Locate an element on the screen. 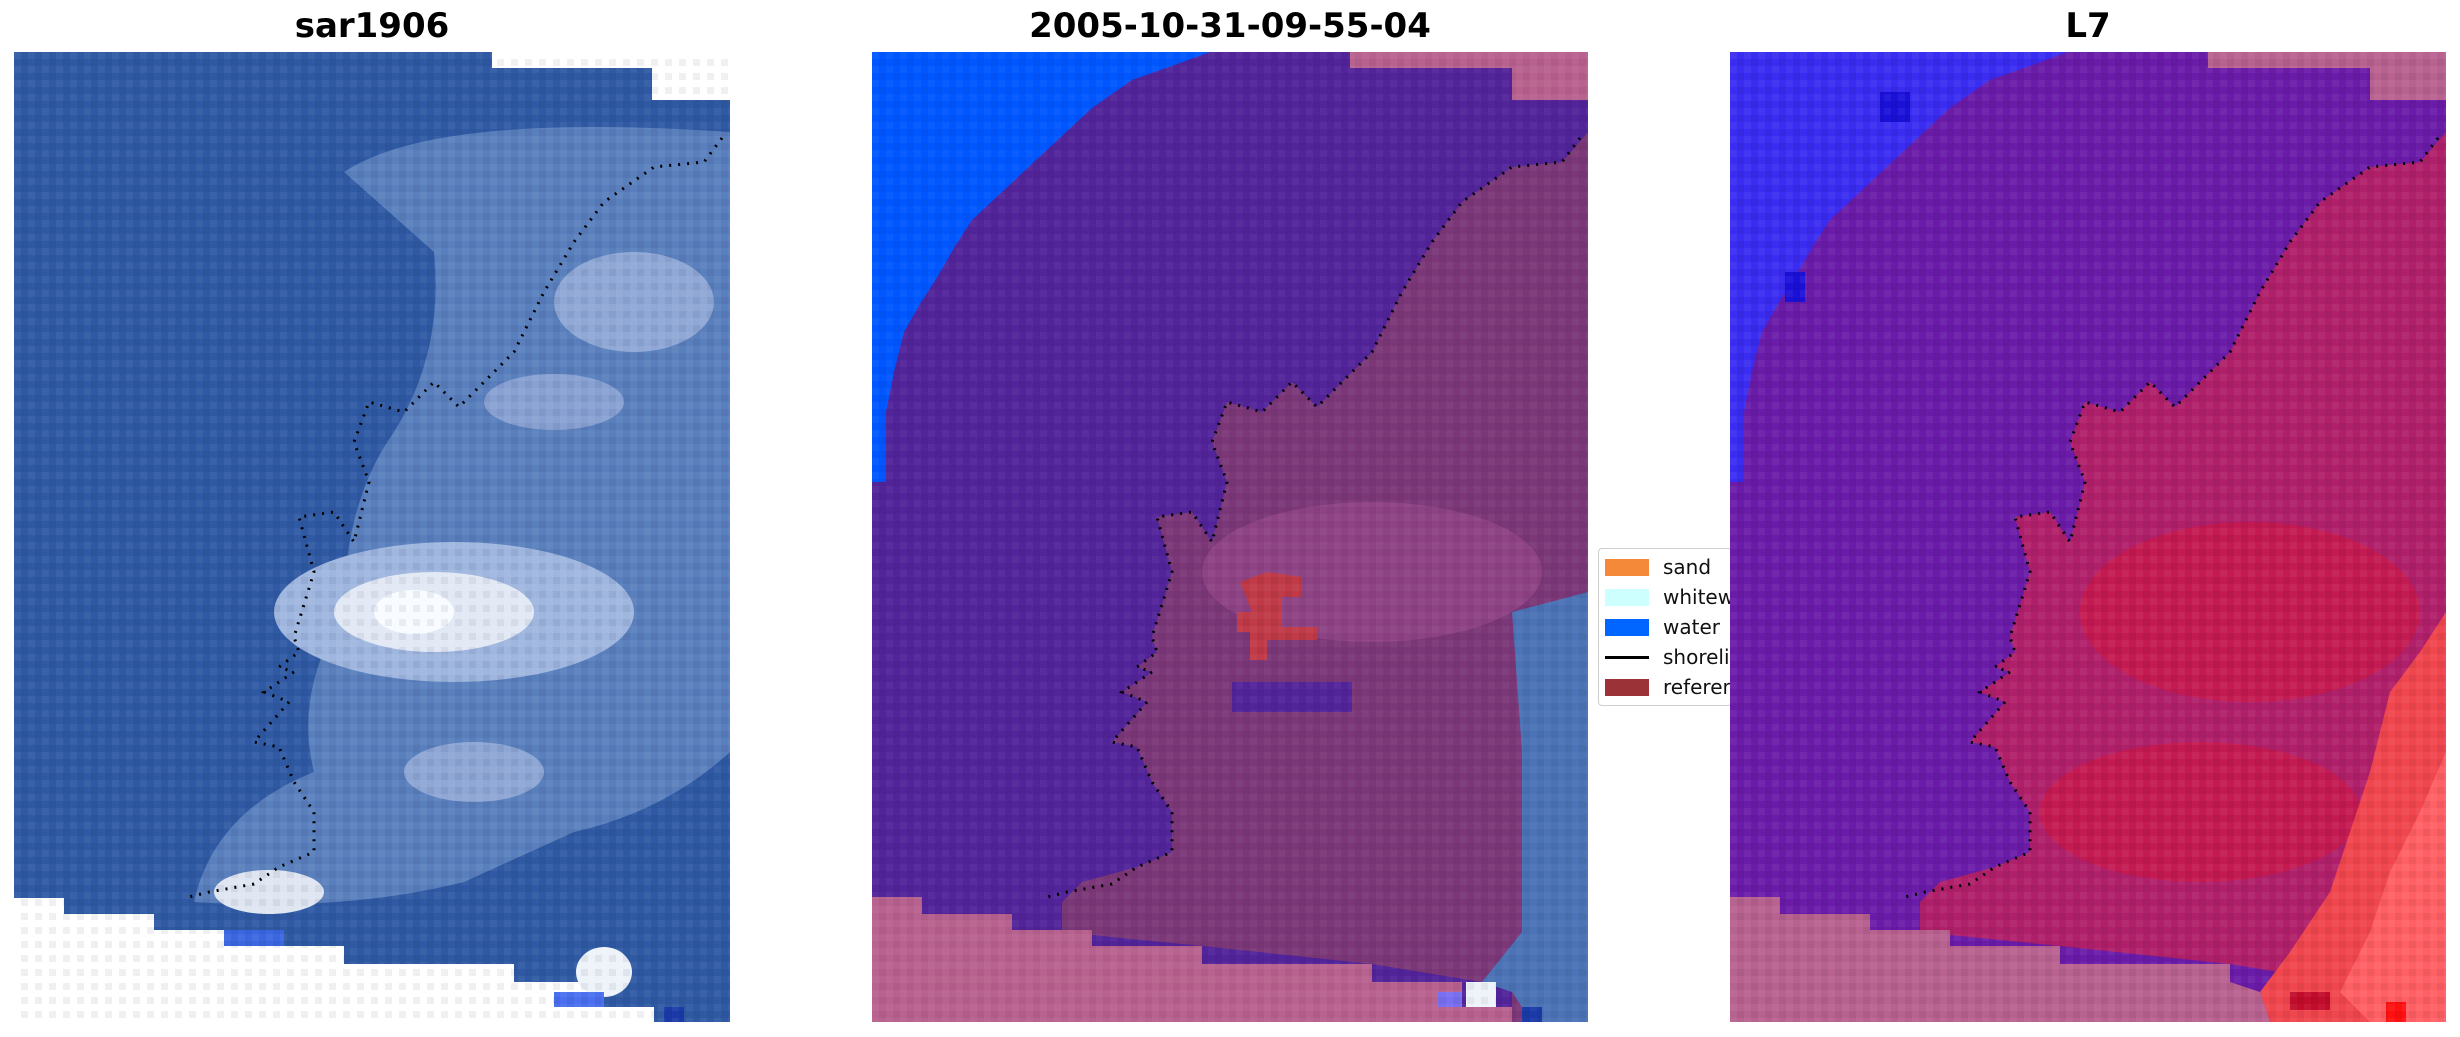 The width and height of the screenshot is (2460, 1037). legend-label-reference: reference is located at coordinates (1697, 687).